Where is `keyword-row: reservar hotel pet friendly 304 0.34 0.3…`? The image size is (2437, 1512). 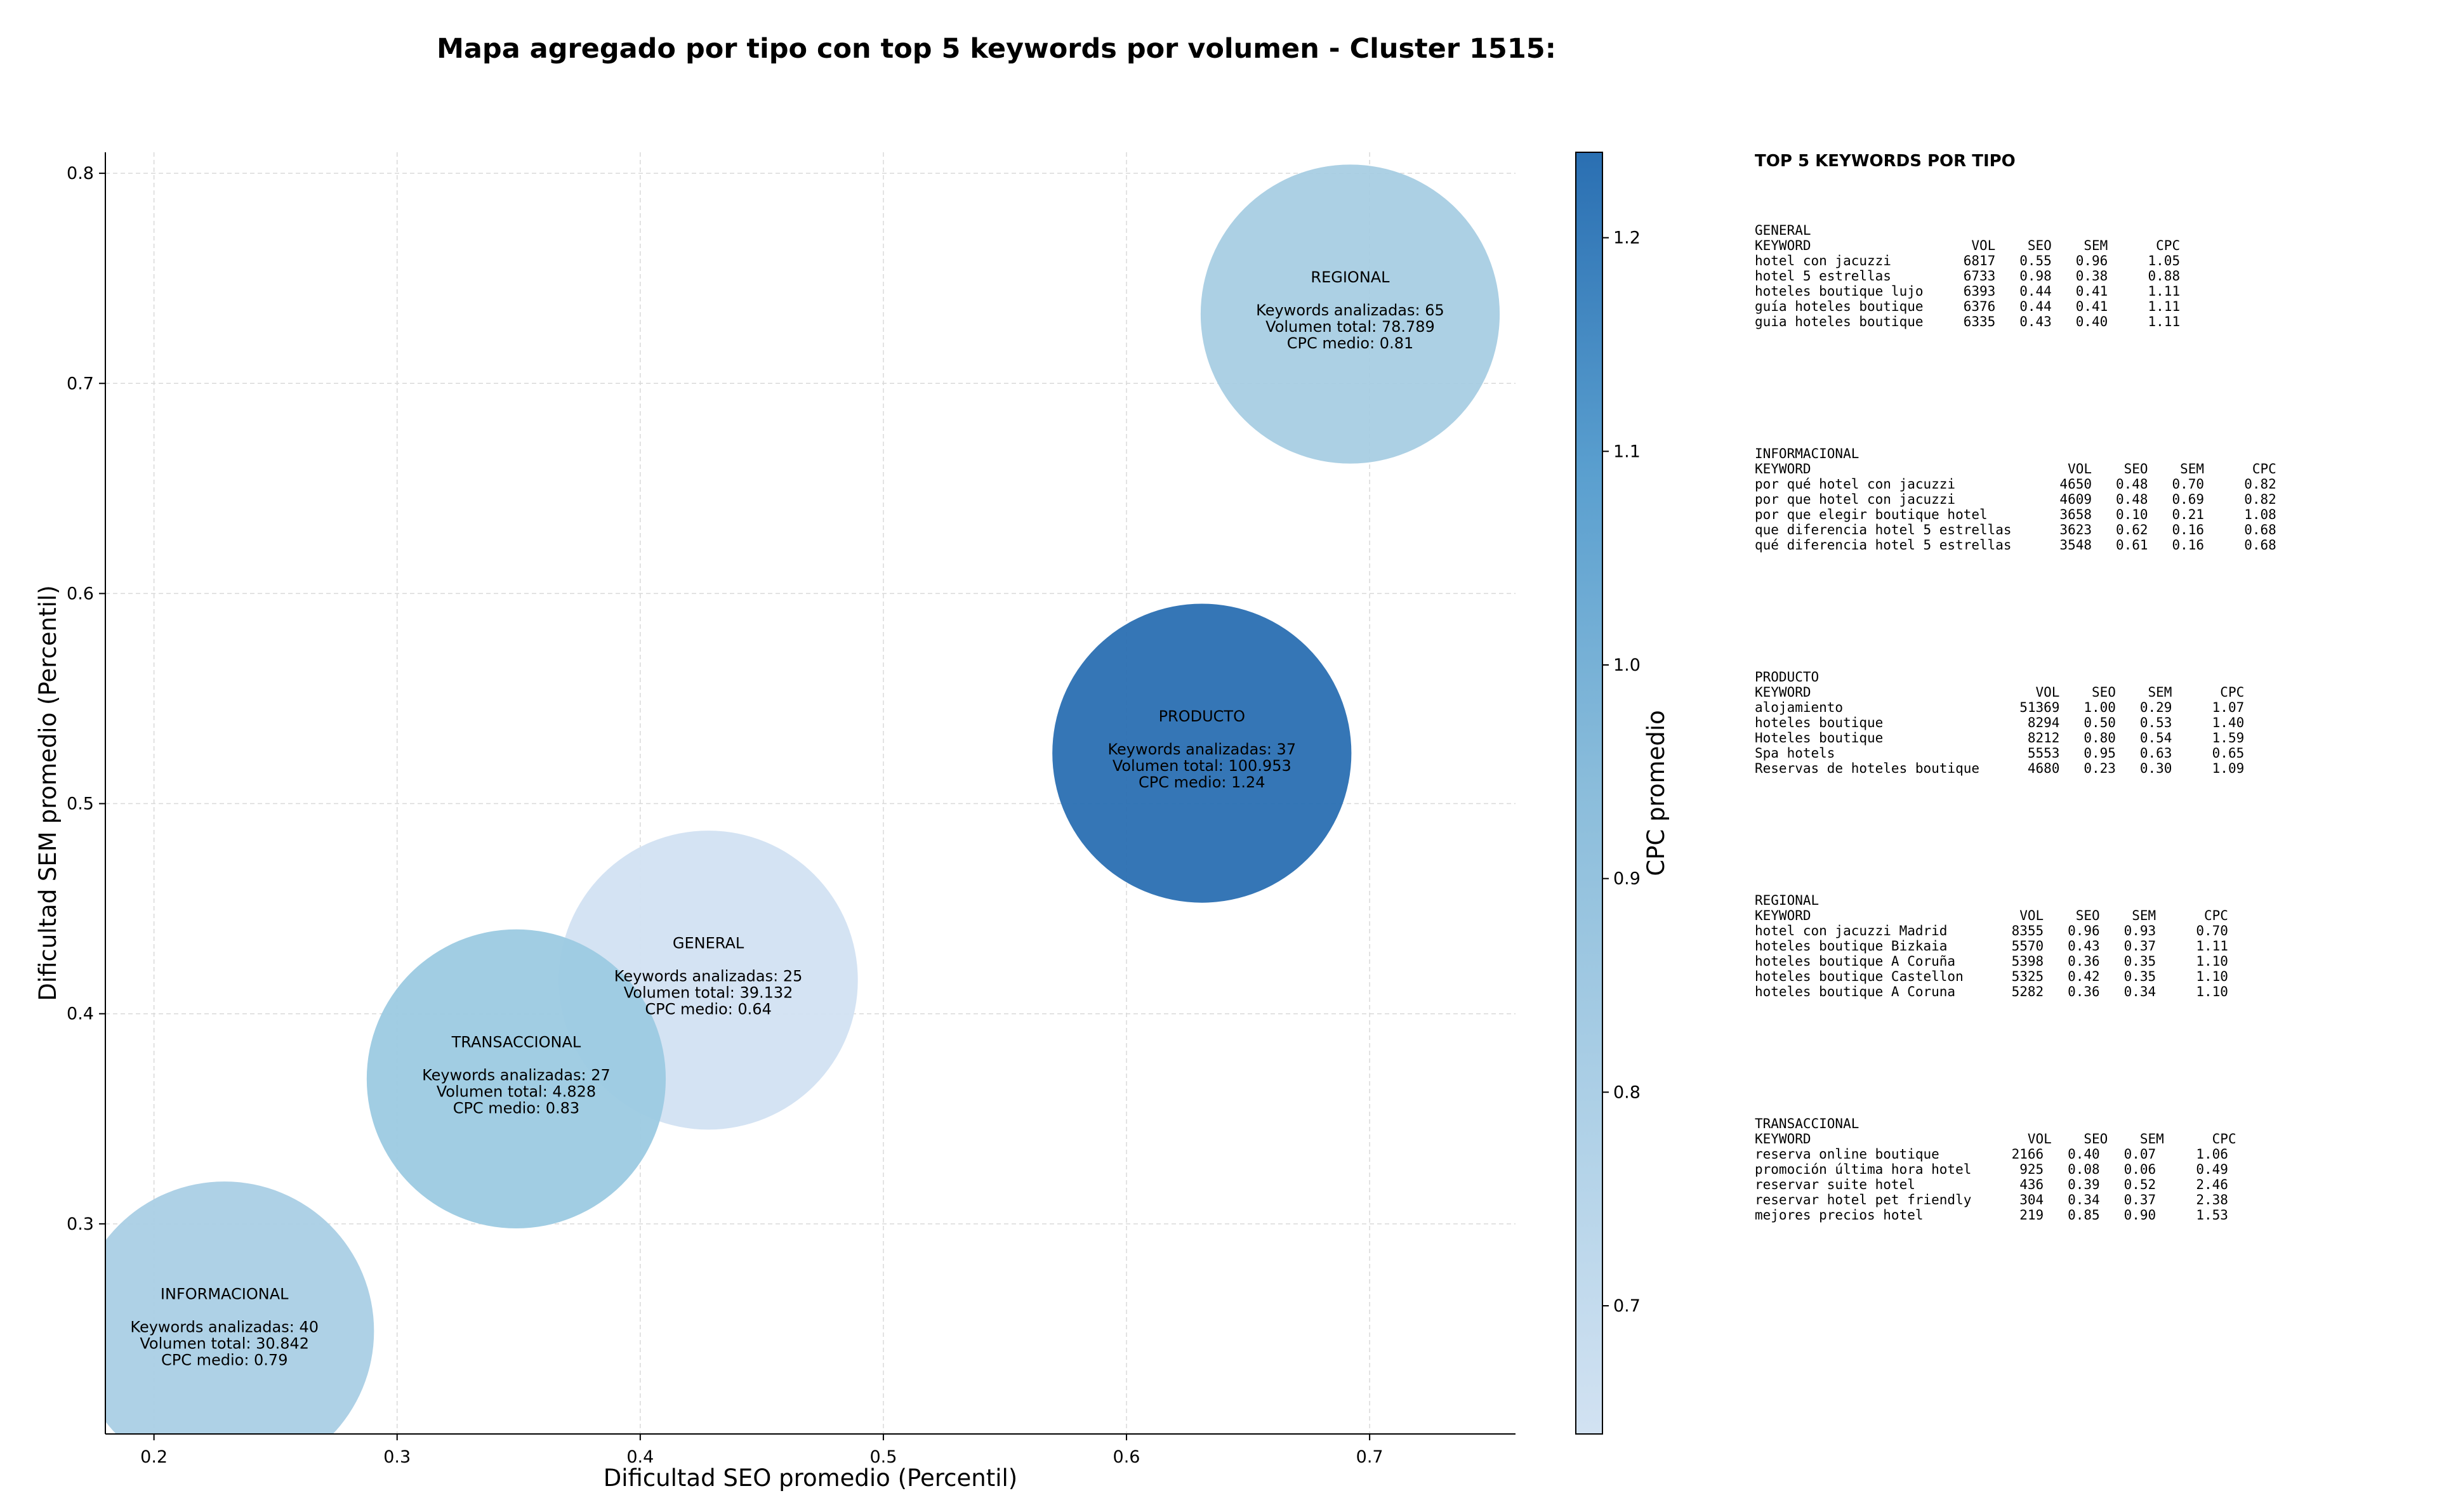
keyword-row: reservar hotel pet friendly 304 0.34 0.3… is located at coordinates (1991, 1200).